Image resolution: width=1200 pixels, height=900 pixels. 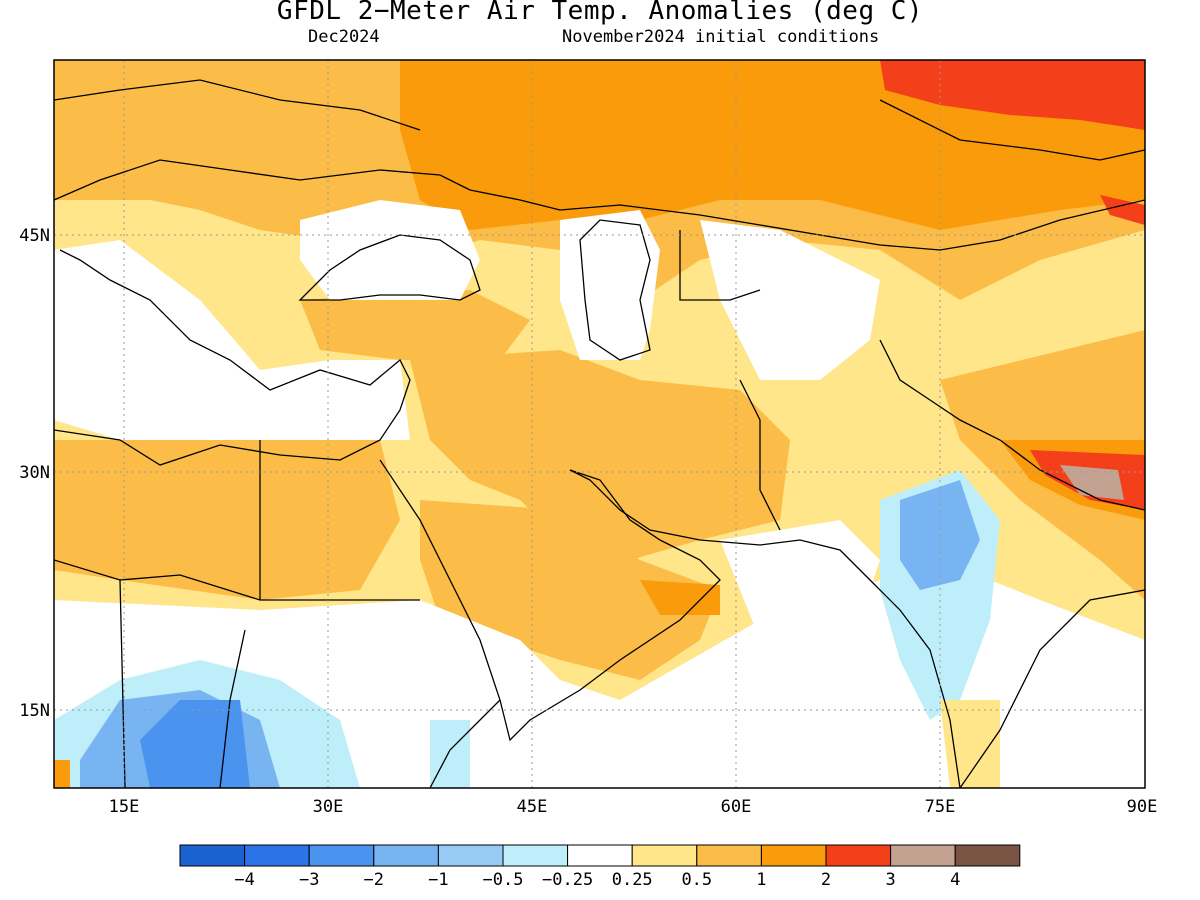 What do you see at coordinates (890, 880) in the screenshot?
I see `colorbar-label: 3` at bounding box center [890, 880].